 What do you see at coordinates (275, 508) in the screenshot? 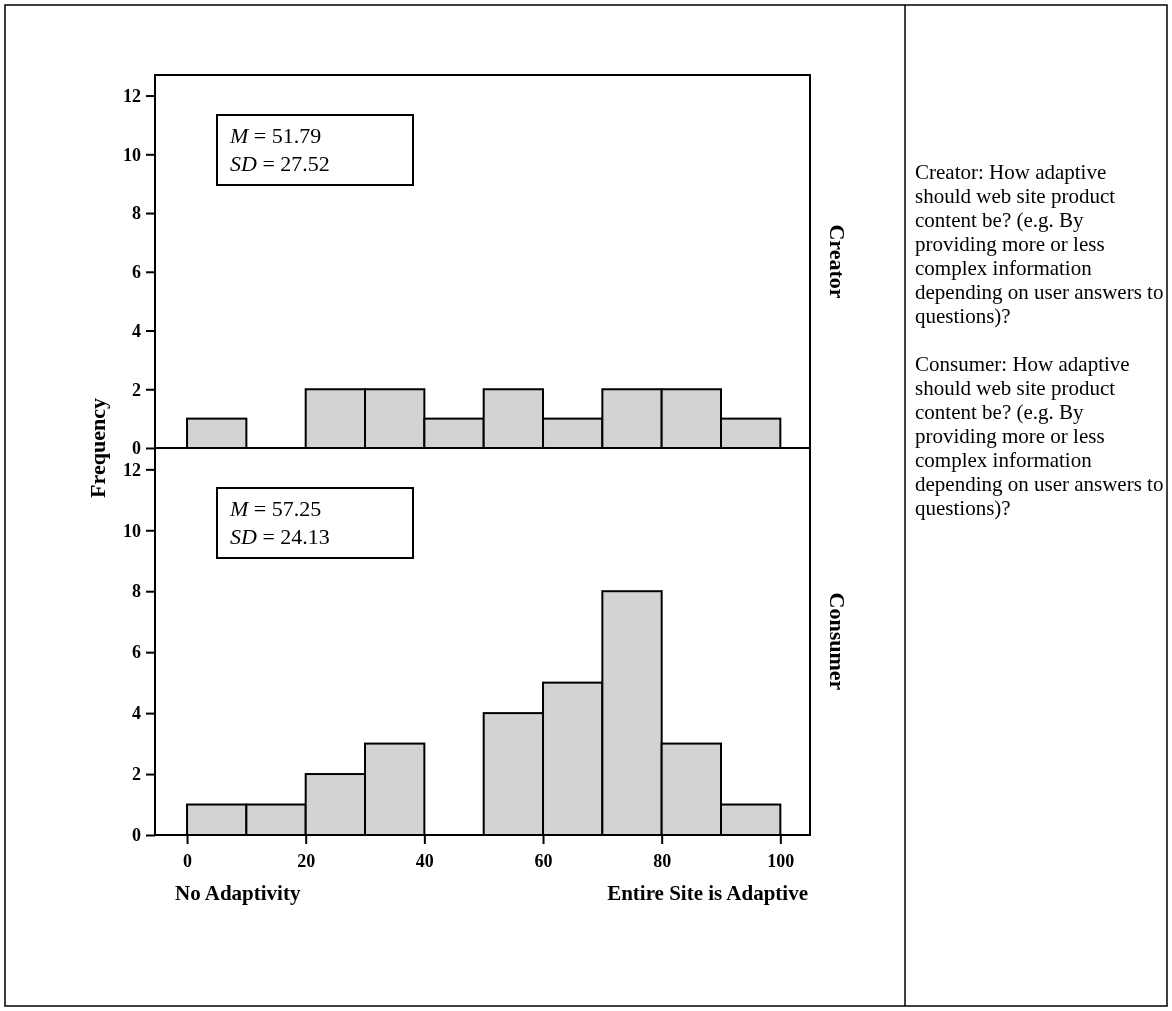
I see `annotation: M = 57.25` at bounding box center [275, 508].